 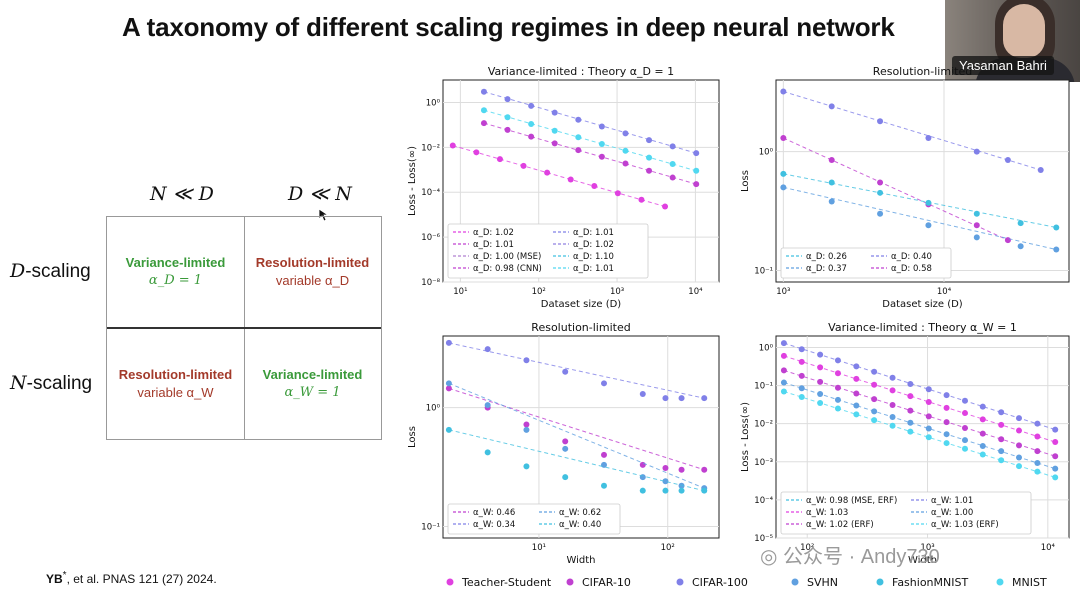 What do you see at coordinates (507, 269) in the screenshot?
I see `legend-label: α_D: 0.98 (CNN)` at bounding box center [507, 269].